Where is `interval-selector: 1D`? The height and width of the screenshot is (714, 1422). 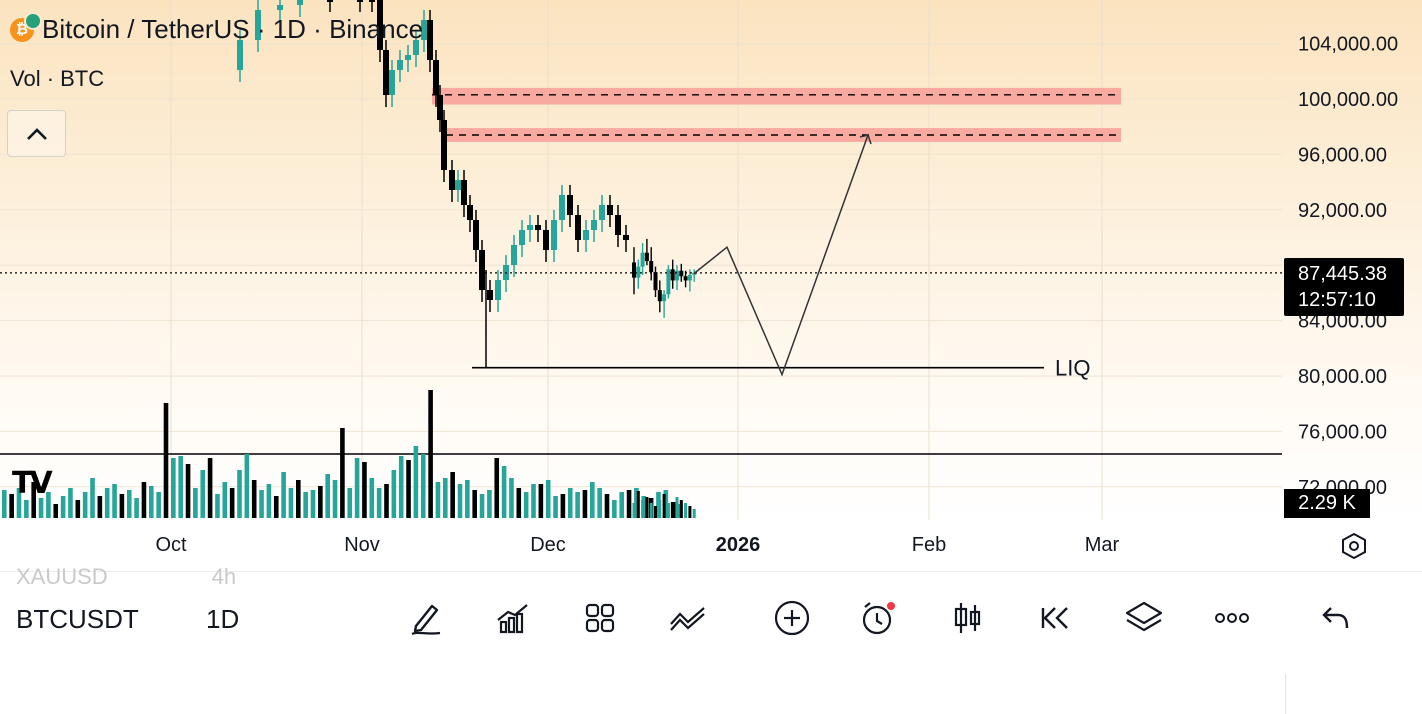 interval-selector: 1D is located at coordinates (223, 619).